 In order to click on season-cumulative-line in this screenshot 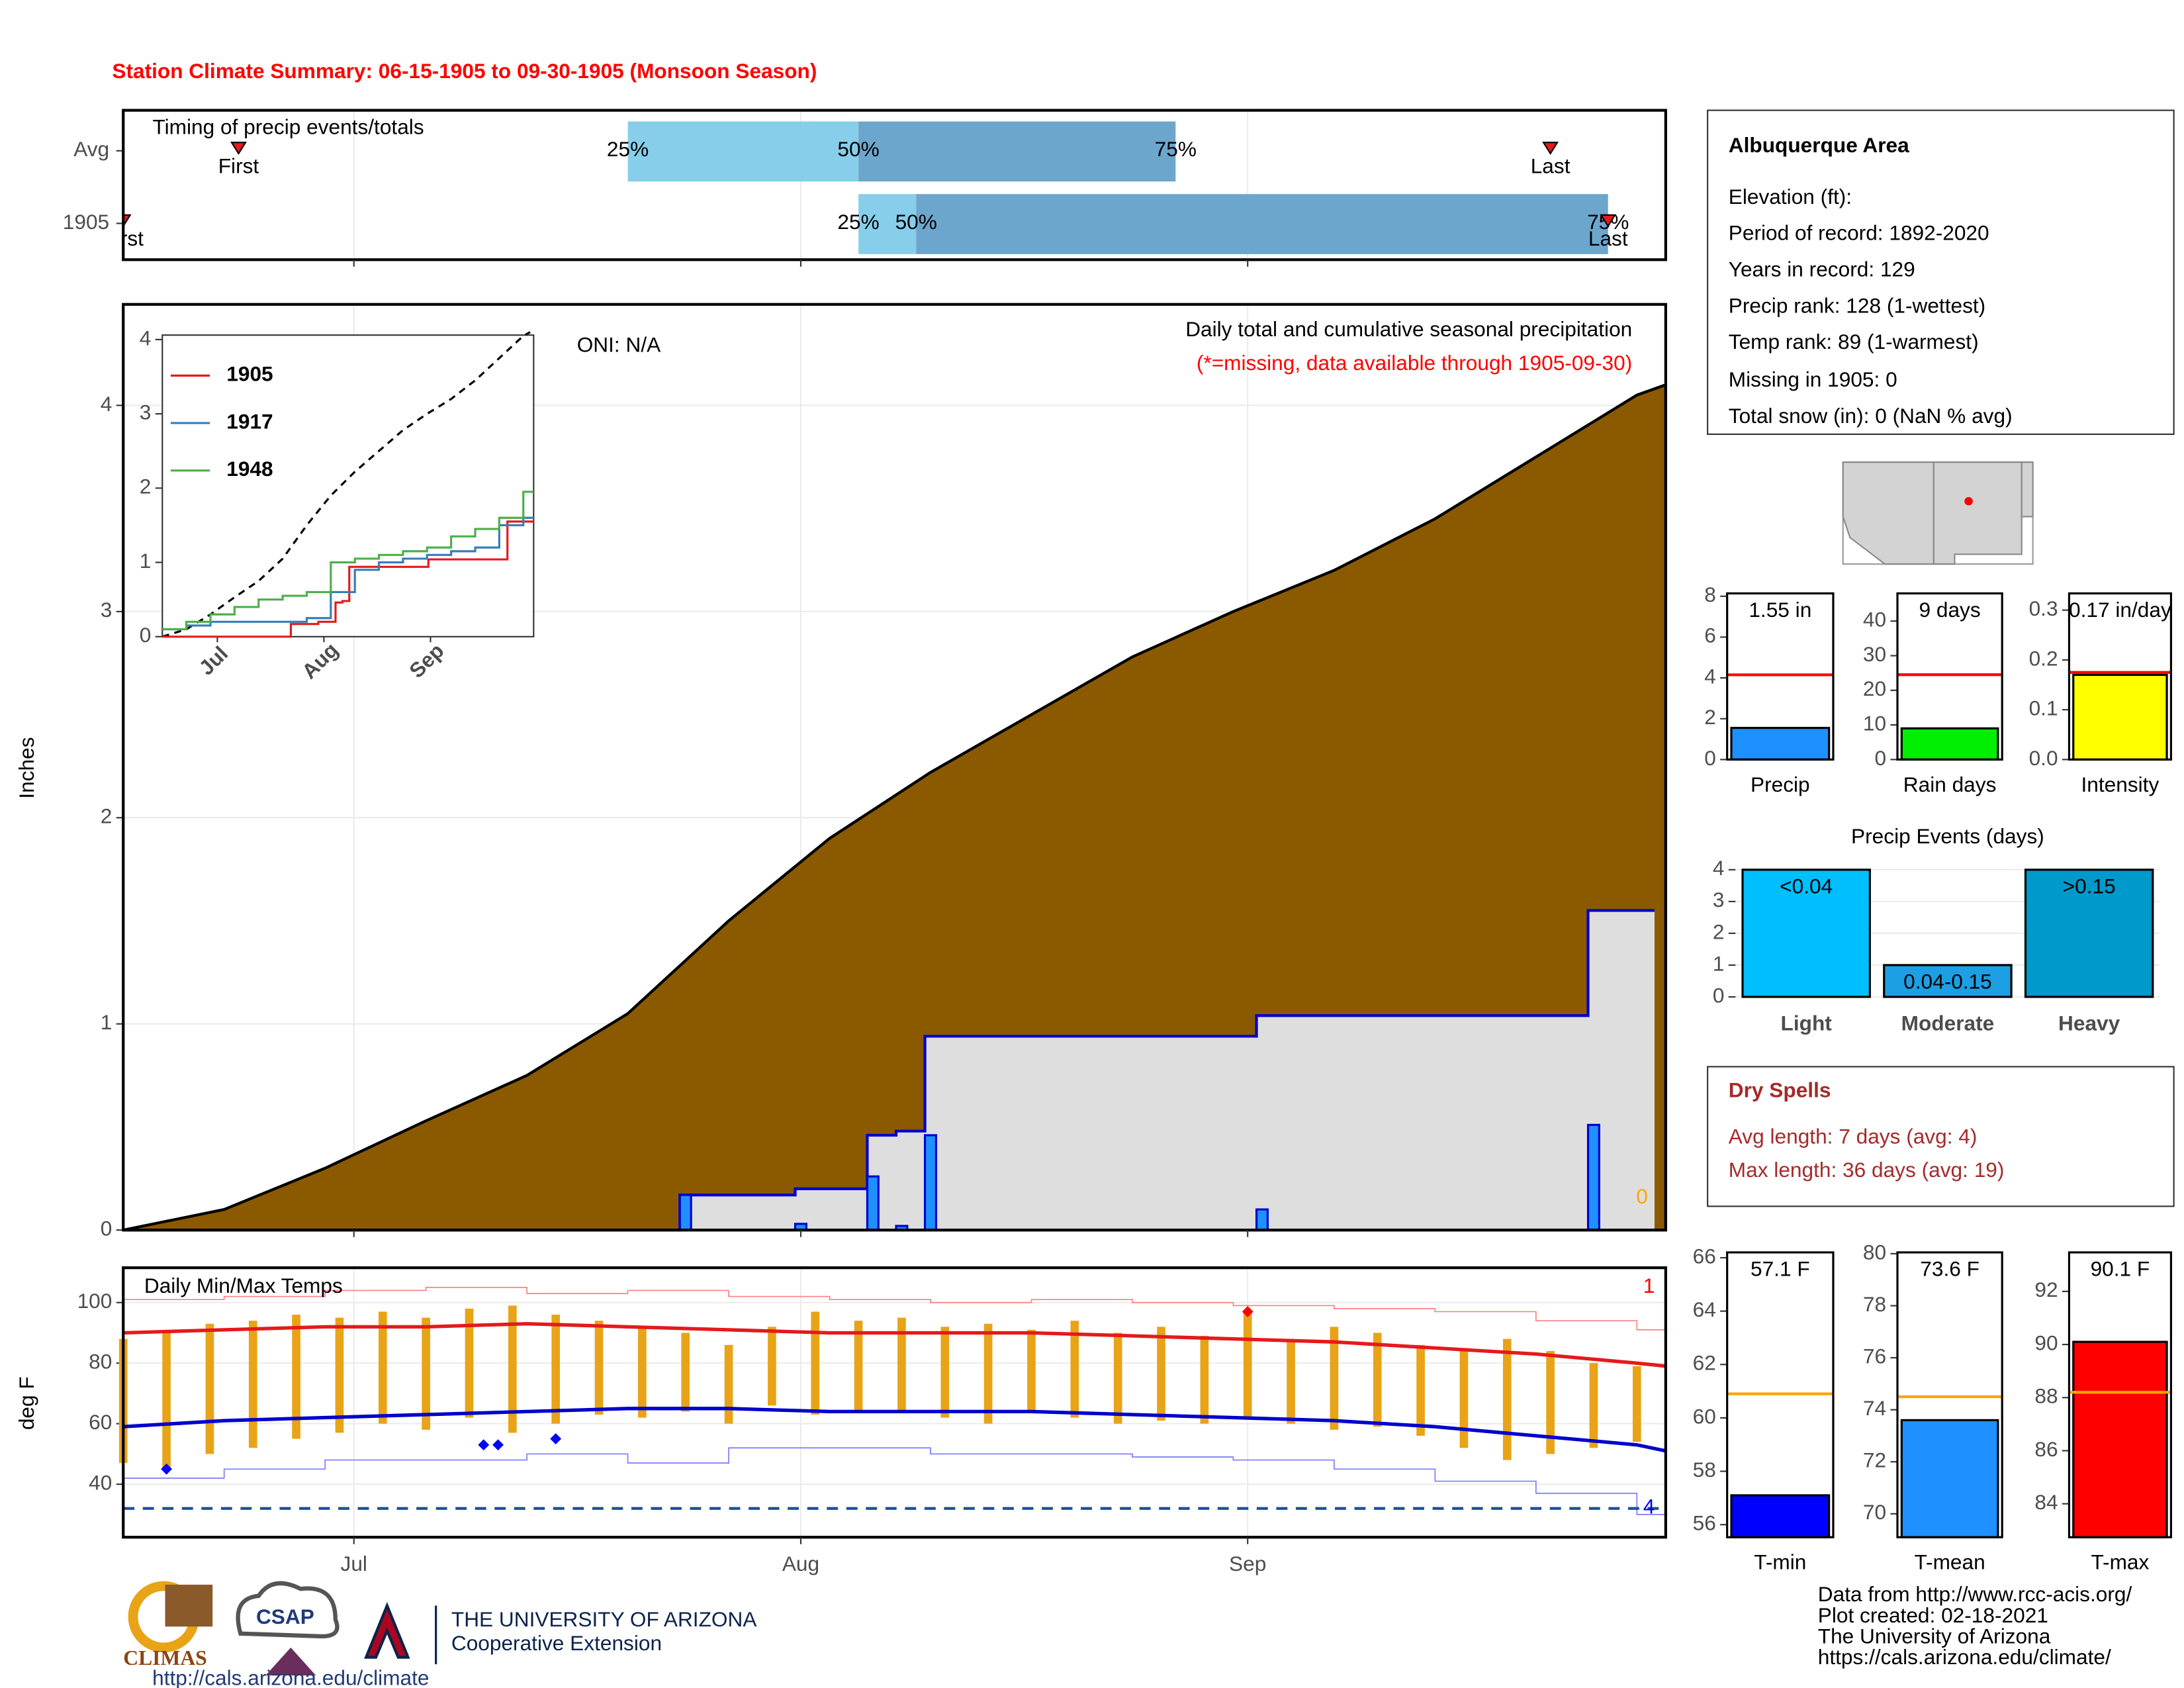, I will do `click(889, 1070)`.